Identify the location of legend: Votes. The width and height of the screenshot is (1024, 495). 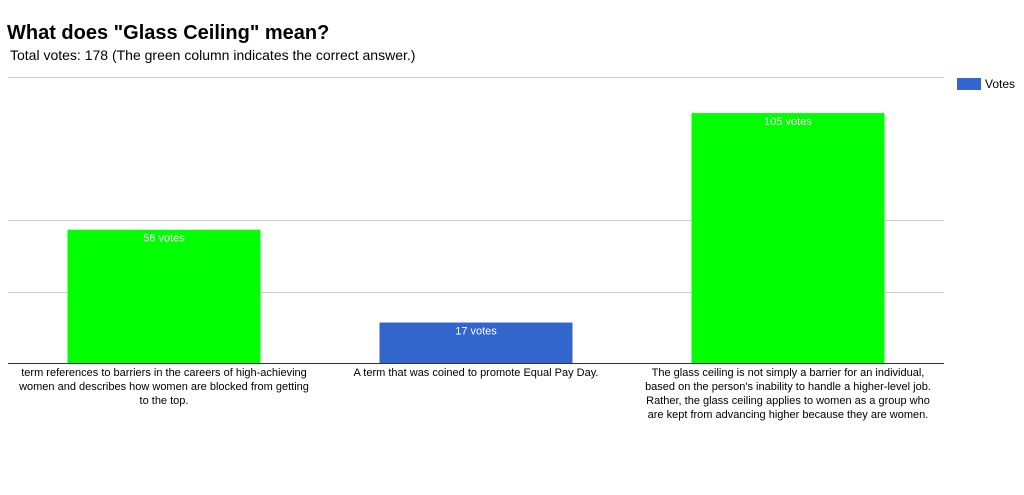
(986, 84).